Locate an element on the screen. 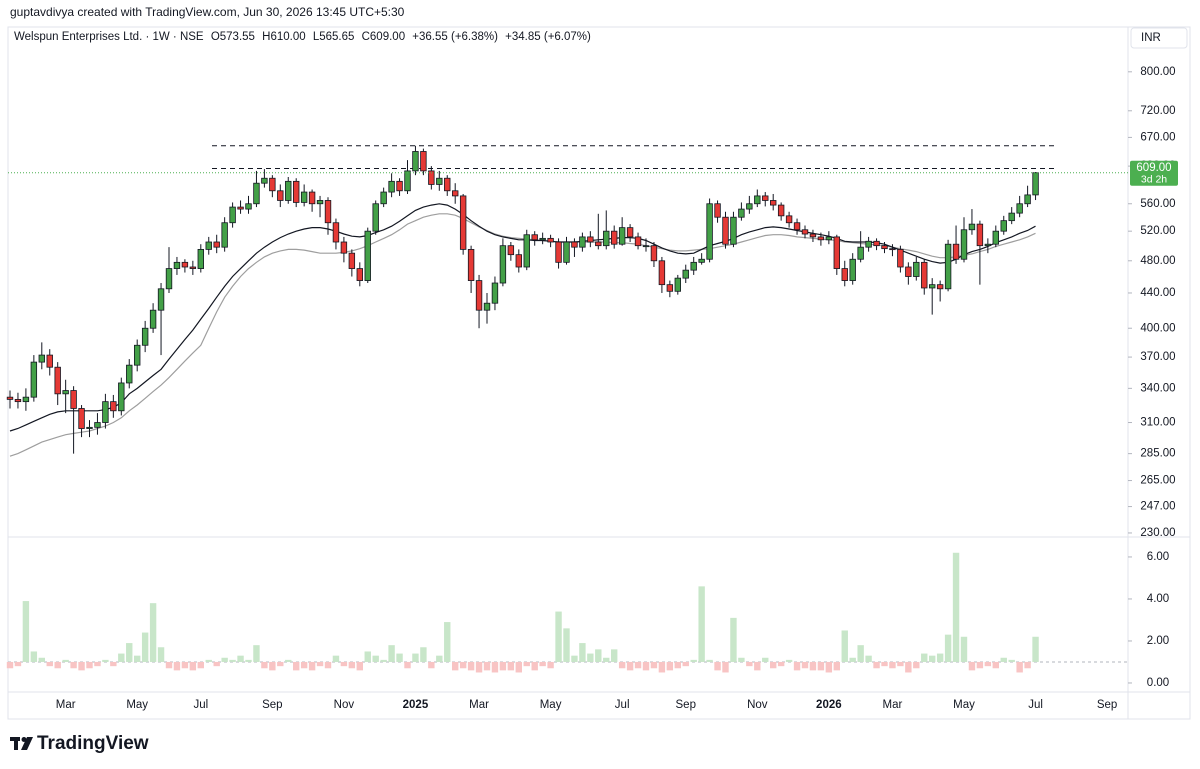 This screenshot has height=769, width=1200. change-value: +36.55 (+6.38%) is located at coordinates (455, 37).